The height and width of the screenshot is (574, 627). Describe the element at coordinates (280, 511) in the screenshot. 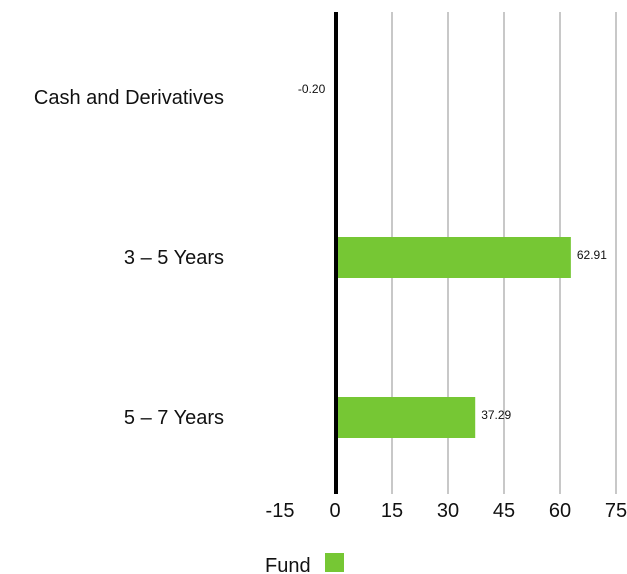

I see `x-tick-label: -15` at that location.